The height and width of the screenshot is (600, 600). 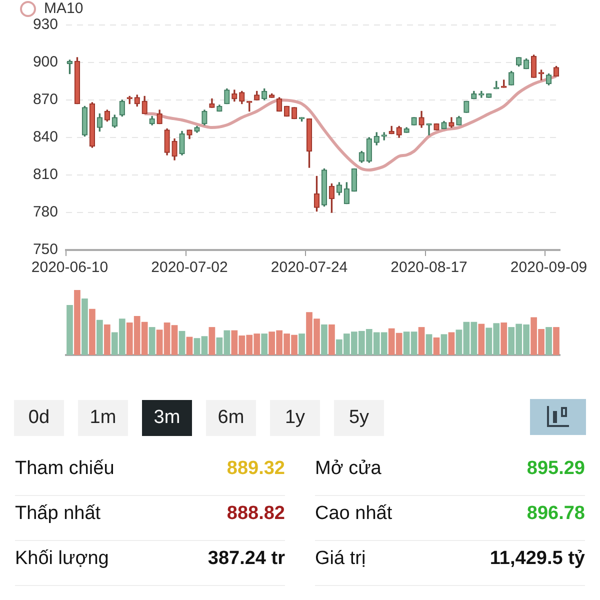 I want to click on legend-label: MA10, so click(x=64, y=8).